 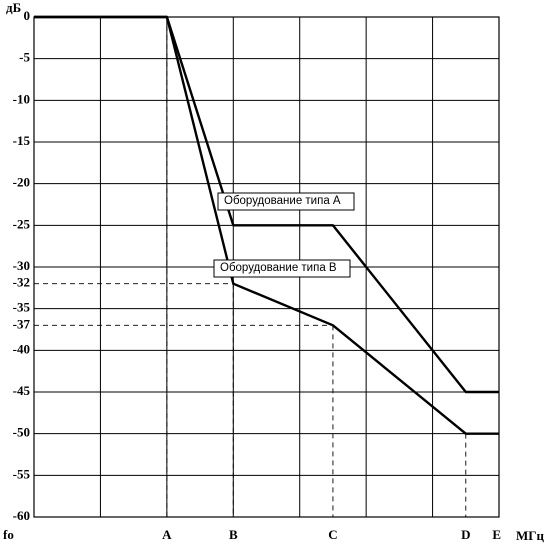 I want to click on x-tick-label: E, so click(x=496, y=534).